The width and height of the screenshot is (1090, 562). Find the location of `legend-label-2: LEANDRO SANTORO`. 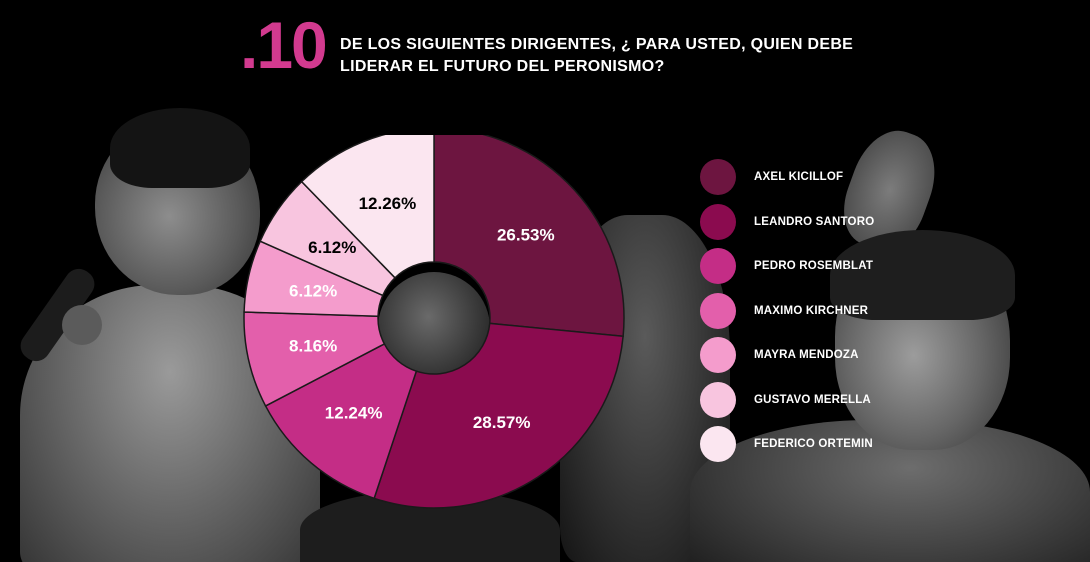

legend-label-2: LEANDRO SANTORO is located at coordinates (814, 221).